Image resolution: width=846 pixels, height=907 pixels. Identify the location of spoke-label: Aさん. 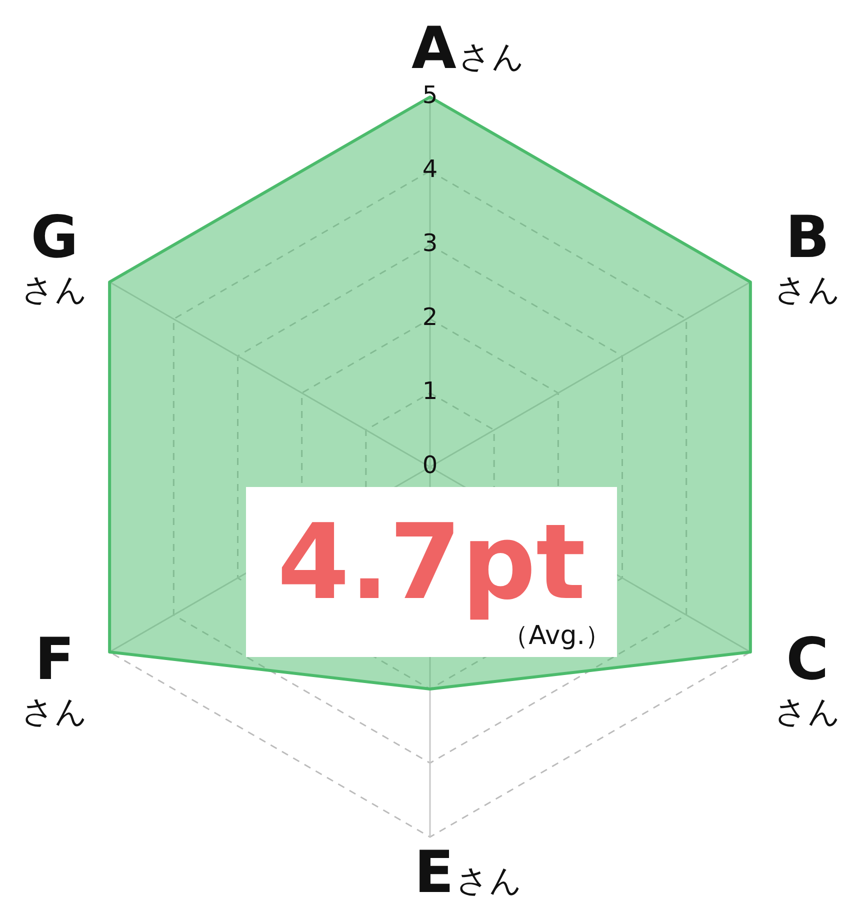
(468, 48).